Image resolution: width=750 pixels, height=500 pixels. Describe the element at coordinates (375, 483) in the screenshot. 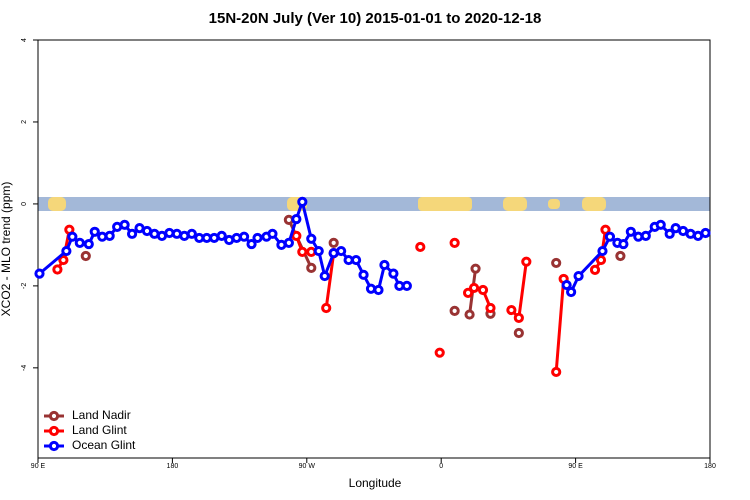

I see `x-axis-label: Longitude` at that location.